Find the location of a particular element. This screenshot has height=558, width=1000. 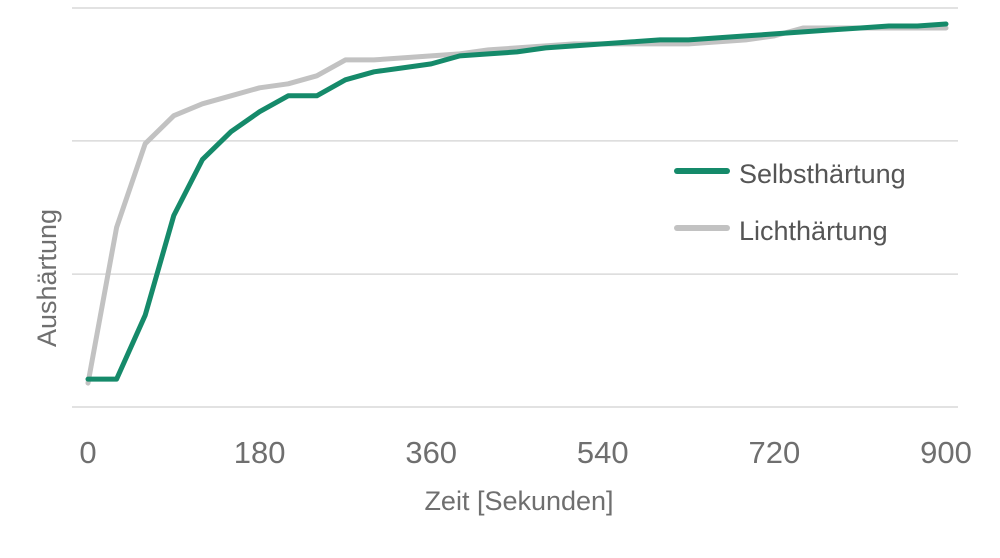

x-tick-labels: 0 180 360 540 720 900 is located at coordinates (525, 452).